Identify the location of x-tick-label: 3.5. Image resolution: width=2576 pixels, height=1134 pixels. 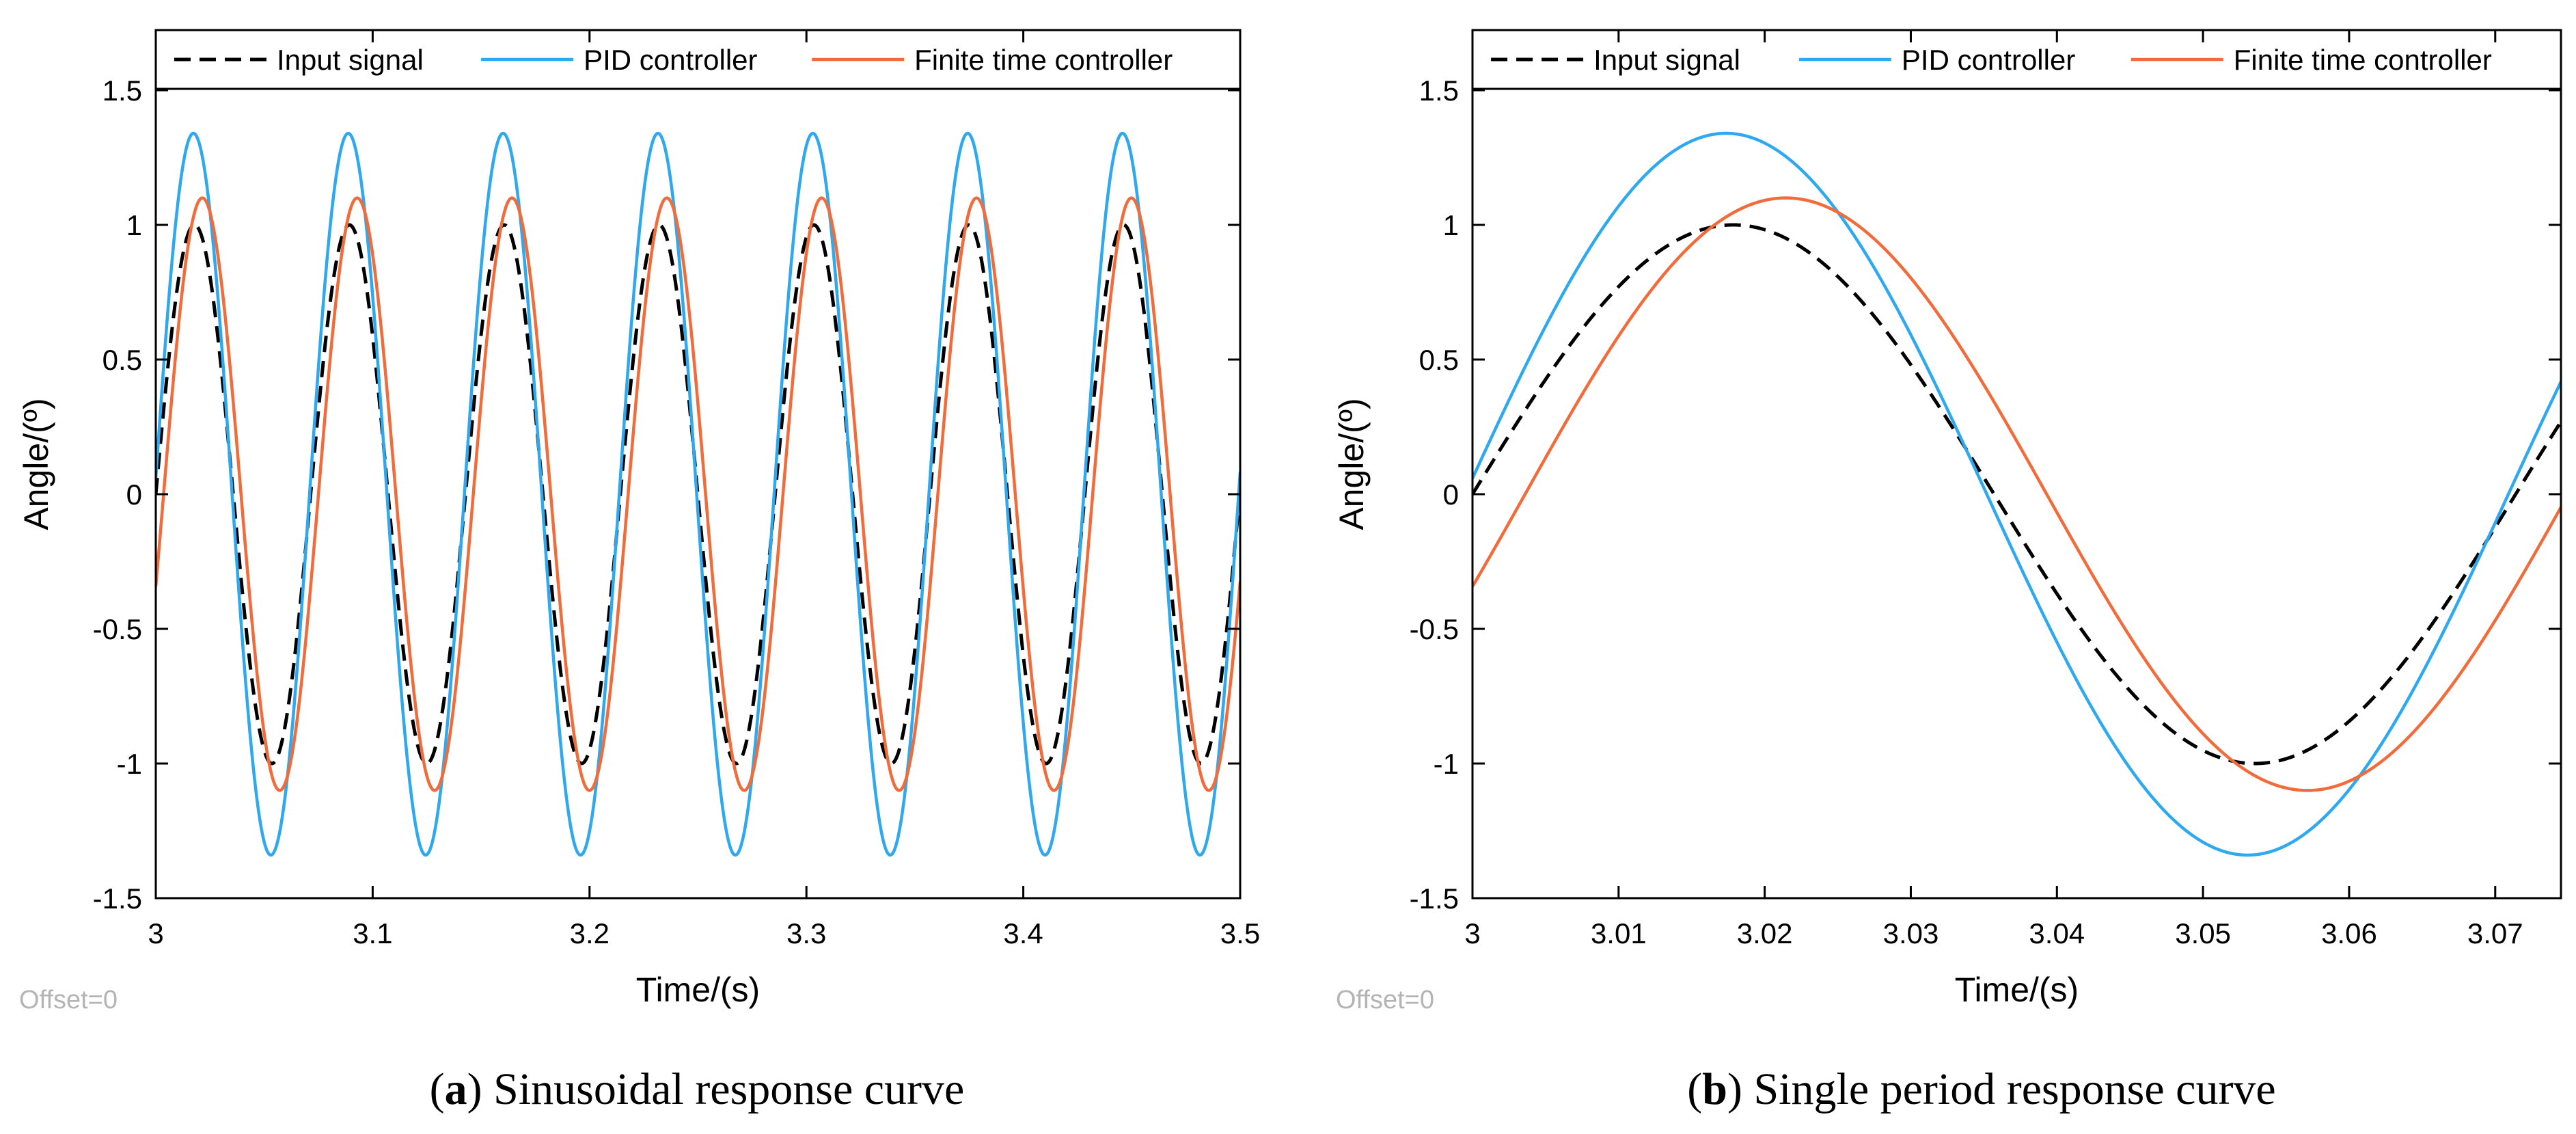
(1240, 933).